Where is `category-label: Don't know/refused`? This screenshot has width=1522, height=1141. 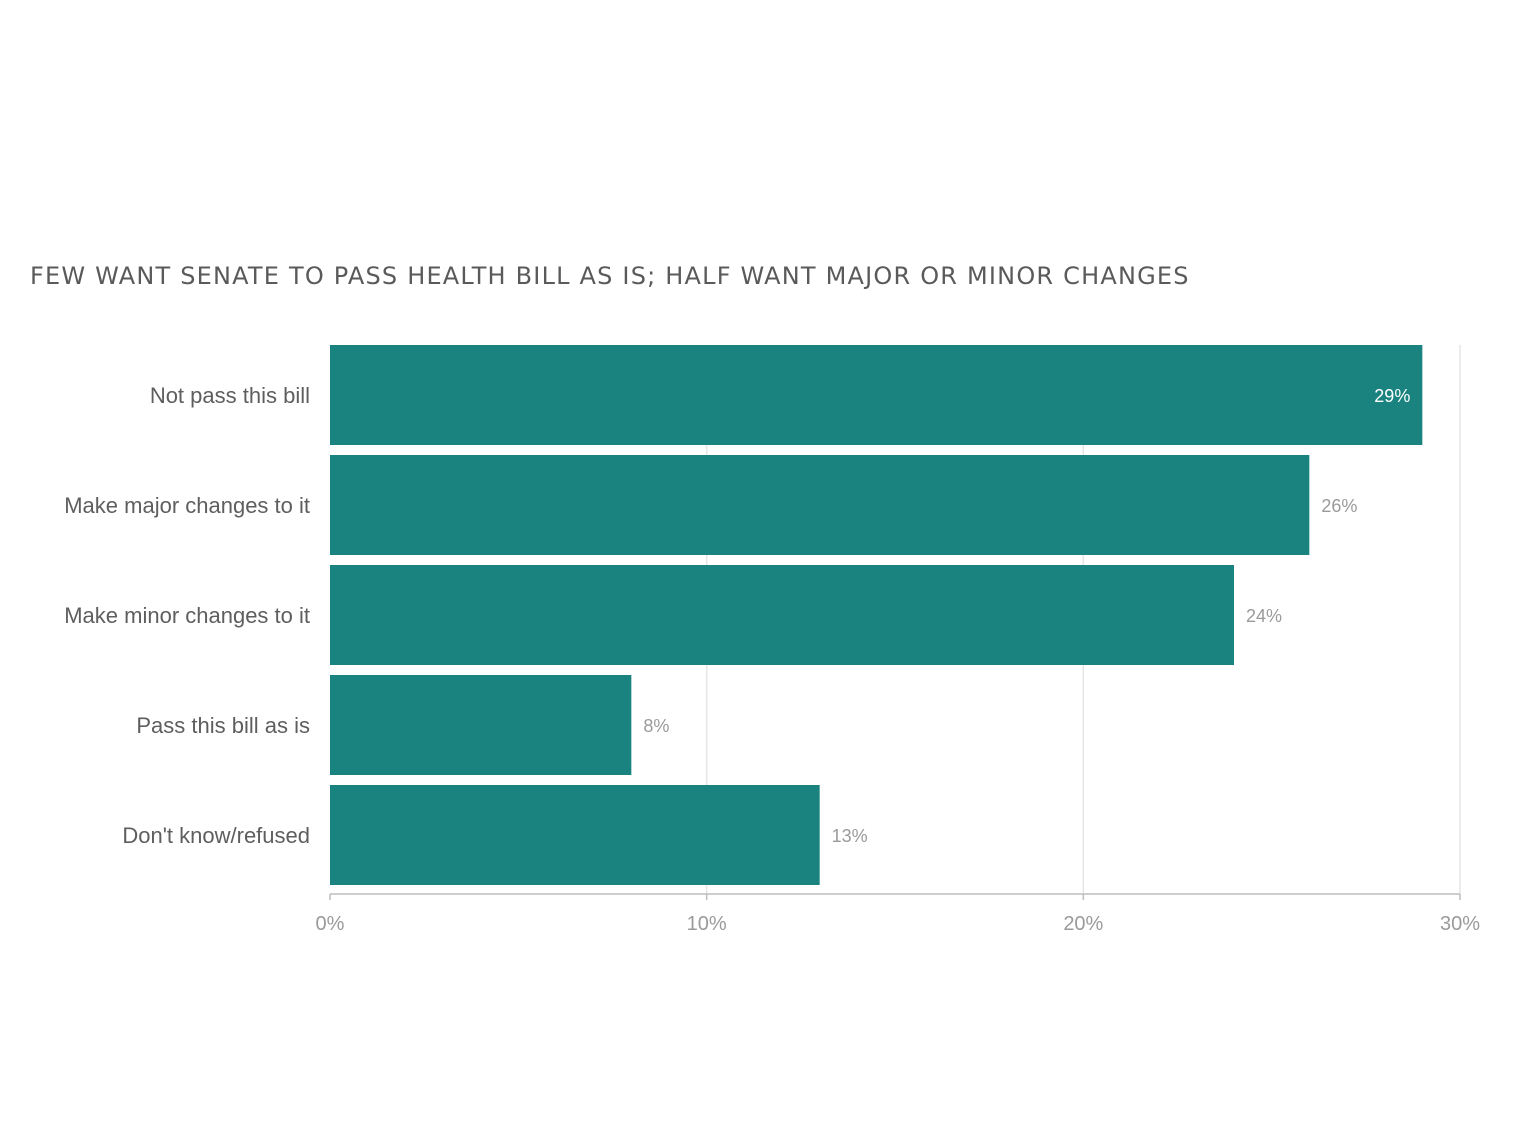 category-label: Don't know/refused is located at coordinates (216, 835).